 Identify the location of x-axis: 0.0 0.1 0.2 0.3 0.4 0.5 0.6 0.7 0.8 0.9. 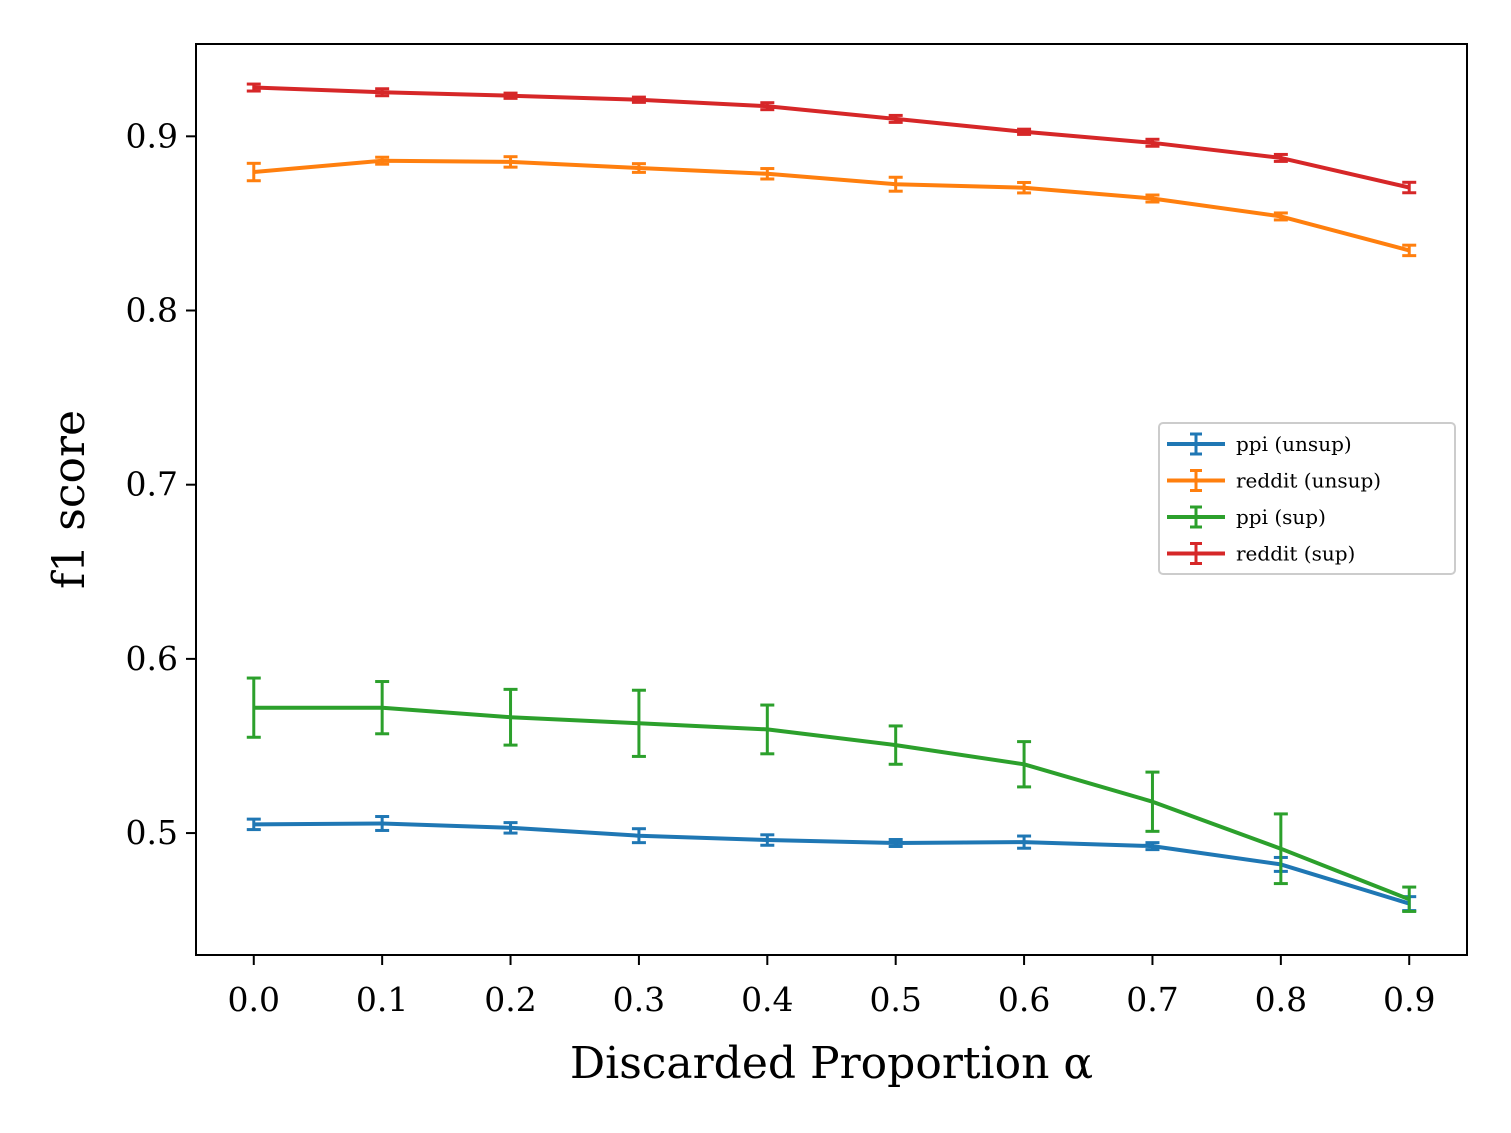
(831, 987).